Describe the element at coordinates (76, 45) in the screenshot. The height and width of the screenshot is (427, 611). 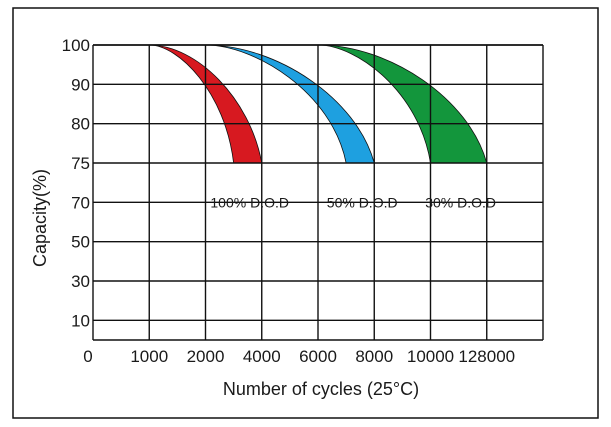
I see `y-tick-label: 100` at that location.